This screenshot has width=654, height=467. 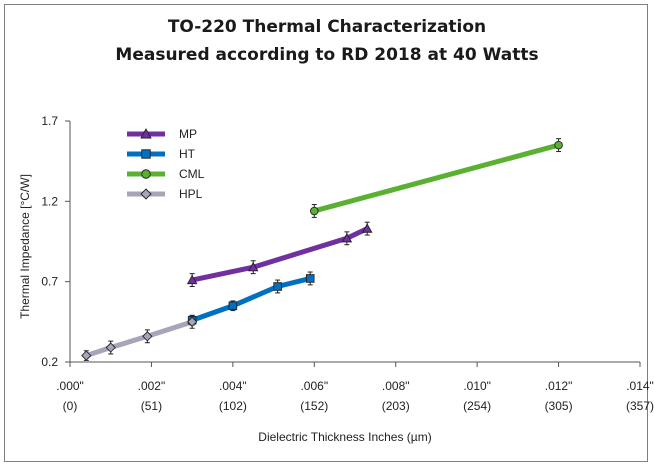 What do you see at coordinates (396, 386) in the screenshot?
I see `x-tick-label: .008"` at bounding box center [396, 386].